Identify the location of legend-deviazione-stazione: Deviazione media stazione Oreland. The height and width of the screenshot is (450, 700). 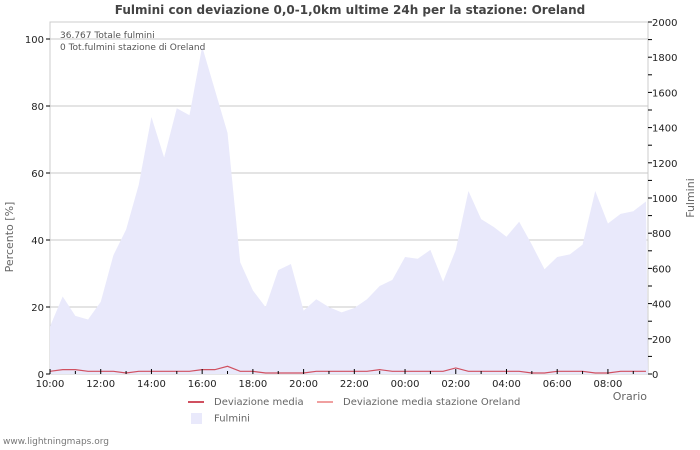
(418, 402).